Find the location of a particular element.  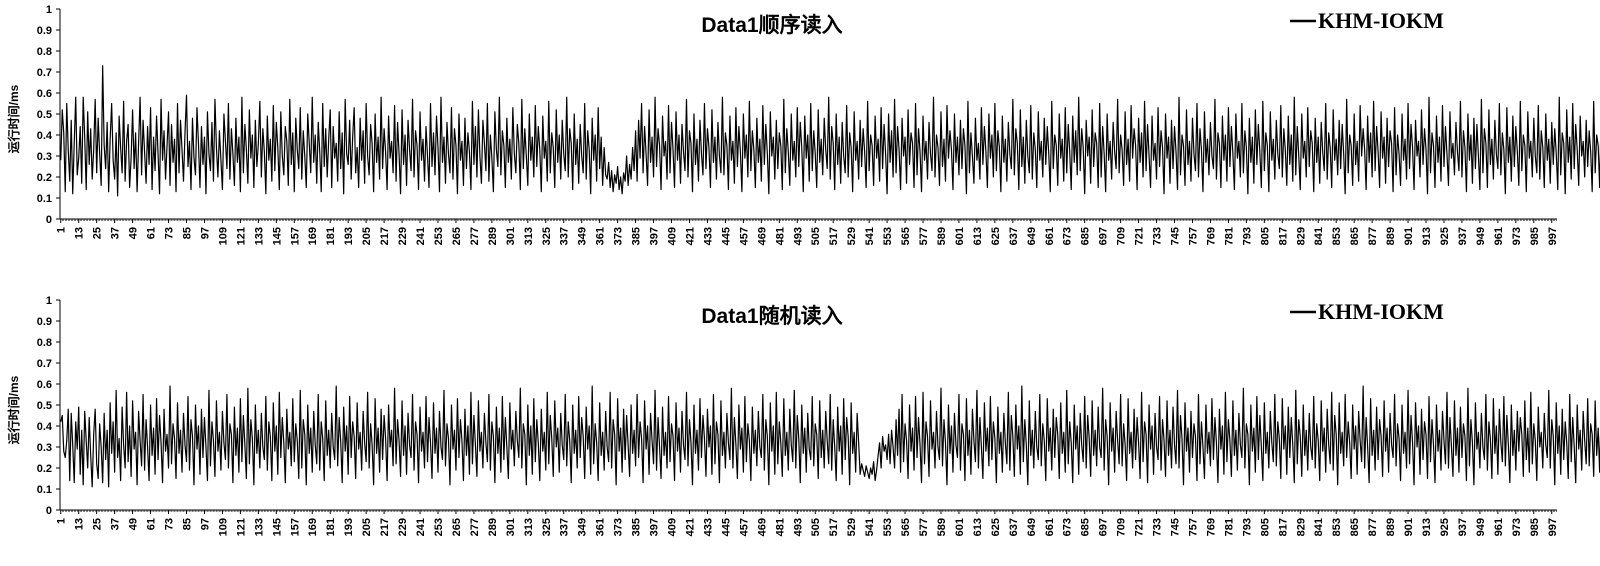

x-tick-label: 985 is located at coordinates (1535, 236).